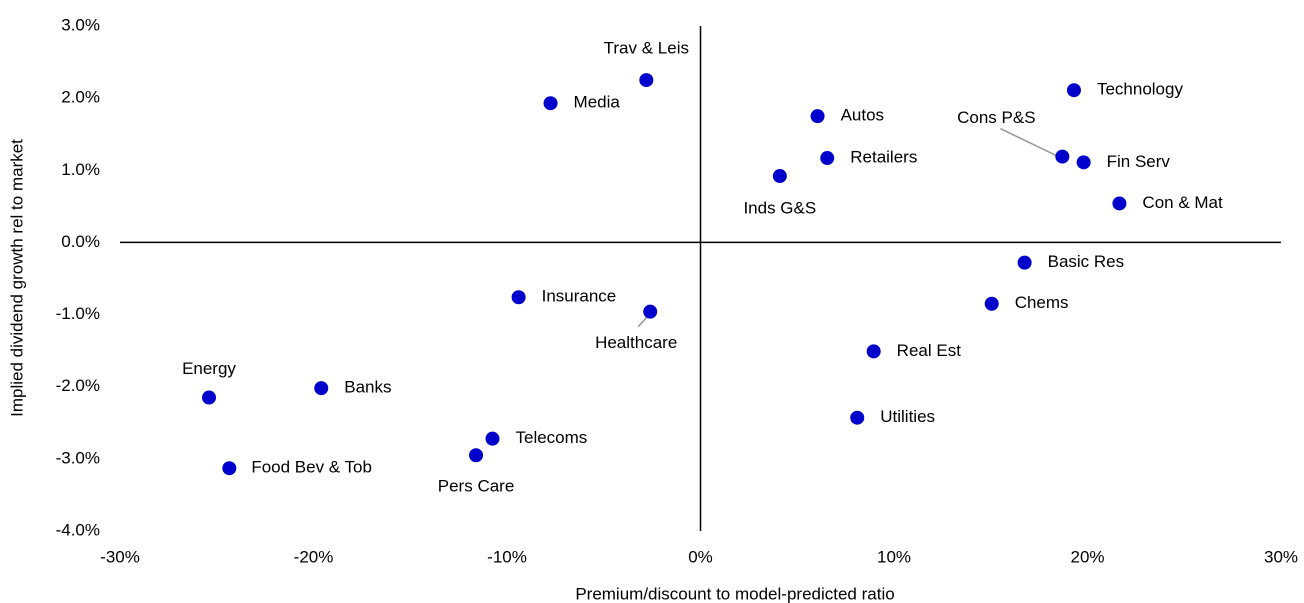  I want to click on point-label: Media, so click(597, 102).